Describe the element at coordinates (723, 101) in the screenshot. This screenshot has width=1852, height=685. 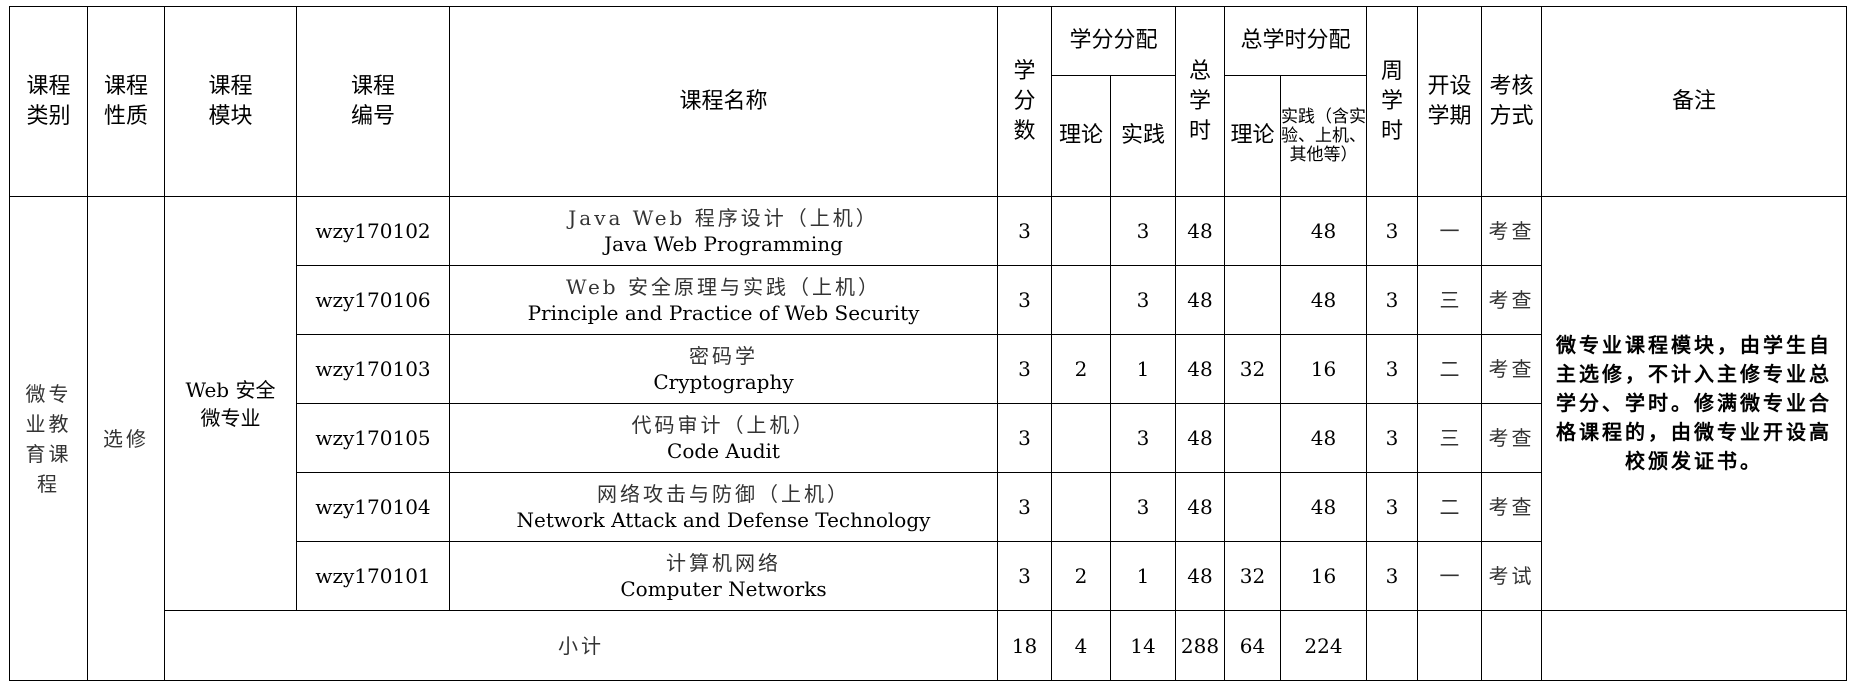
I see `header-name: 课程名称` at that location.